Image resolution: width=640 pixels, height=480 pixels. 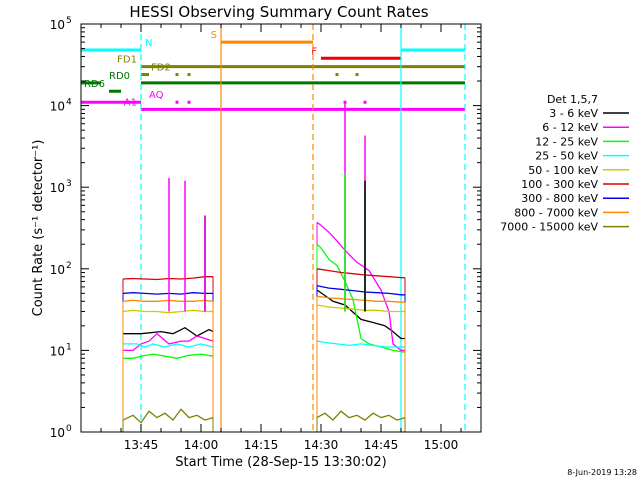 What do you see at coordinates (201, 445) in the screenshot?
I see `x-tick-label: 14:00` at bounding box center [201, 445].